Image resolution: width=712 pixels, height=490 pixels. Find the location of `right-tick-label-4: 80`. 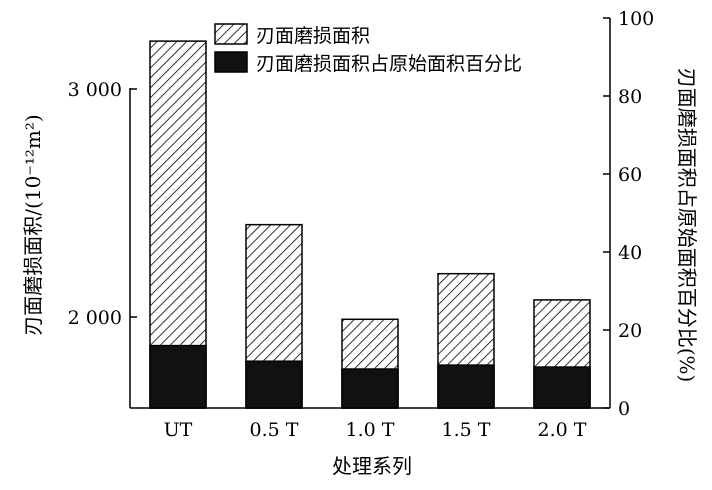

right-tick-label-4: 80 is located at coordinates (630, 97).